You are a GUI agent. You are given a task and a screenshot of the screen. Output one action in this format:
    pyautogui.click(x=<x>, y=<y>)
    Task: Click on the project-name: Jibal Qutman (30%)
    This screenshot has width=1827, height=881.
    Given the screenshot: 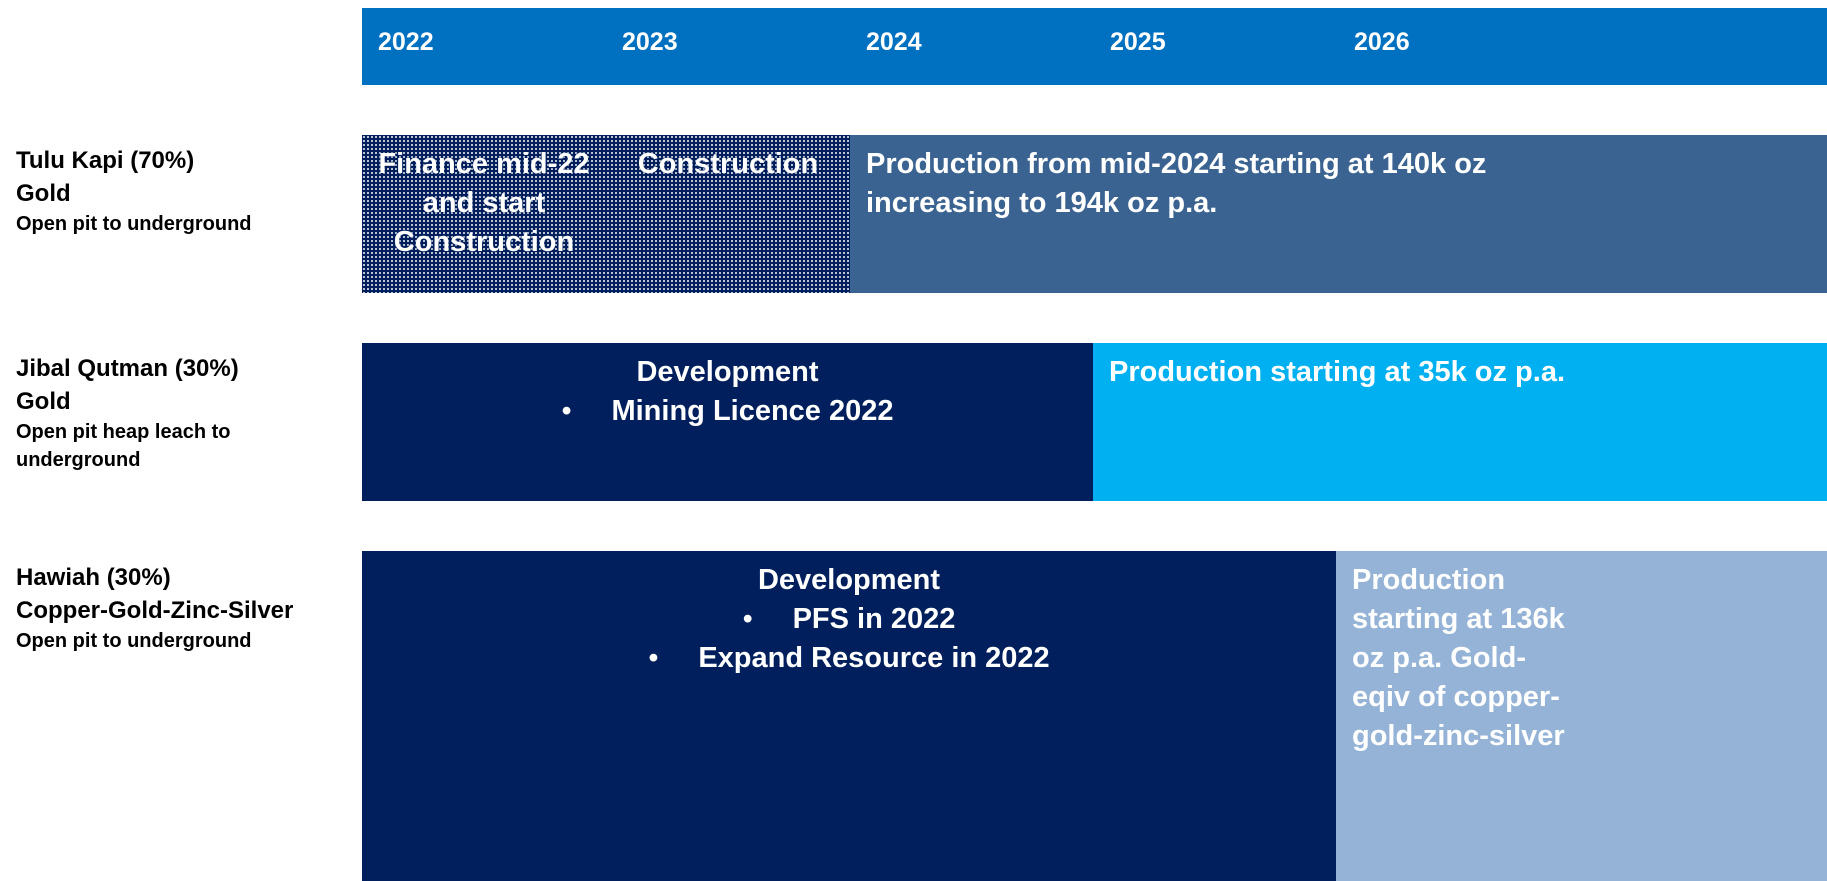 What is the action you would take?
    pyautogui.click(x=127, y=368)
    